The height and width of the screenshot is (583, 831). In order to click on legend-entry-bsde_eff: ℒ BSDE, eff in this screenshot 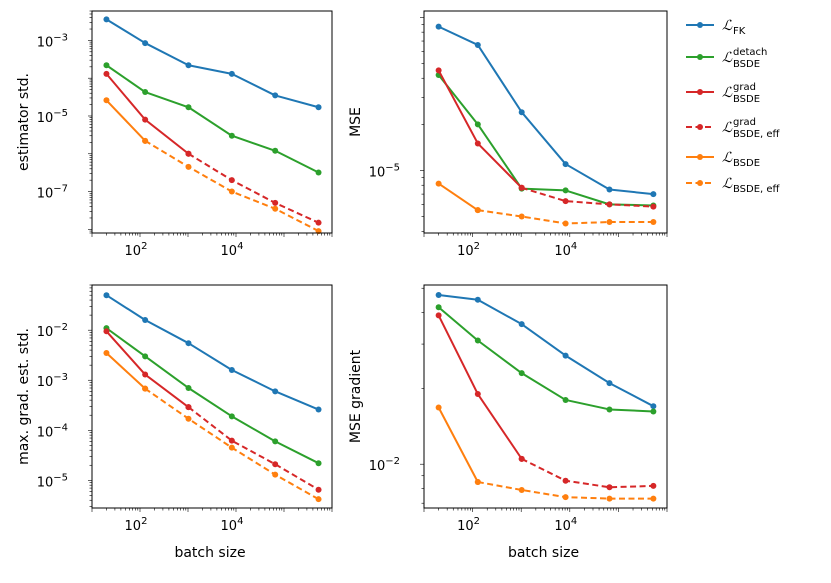, I will do `click(733, 185)`.